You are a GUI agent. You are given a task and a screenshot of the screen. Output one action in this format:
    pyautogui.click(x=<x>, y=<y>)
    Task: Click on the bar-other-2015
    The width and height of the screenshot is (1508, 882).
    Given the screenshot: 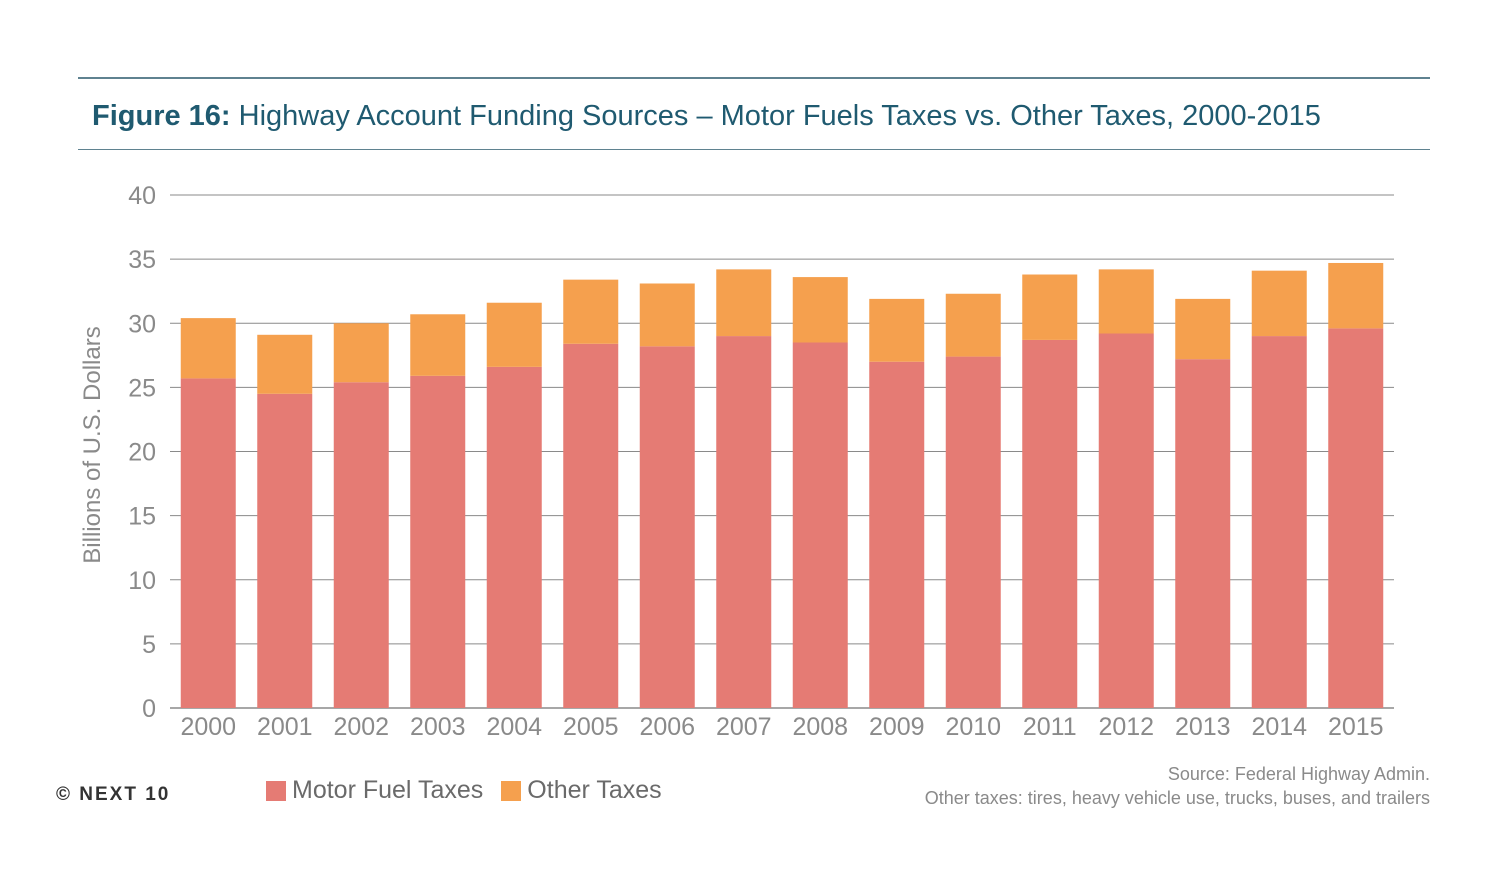 What is the action you would take?
    pyautogui.click(x=1356, y=295)
    